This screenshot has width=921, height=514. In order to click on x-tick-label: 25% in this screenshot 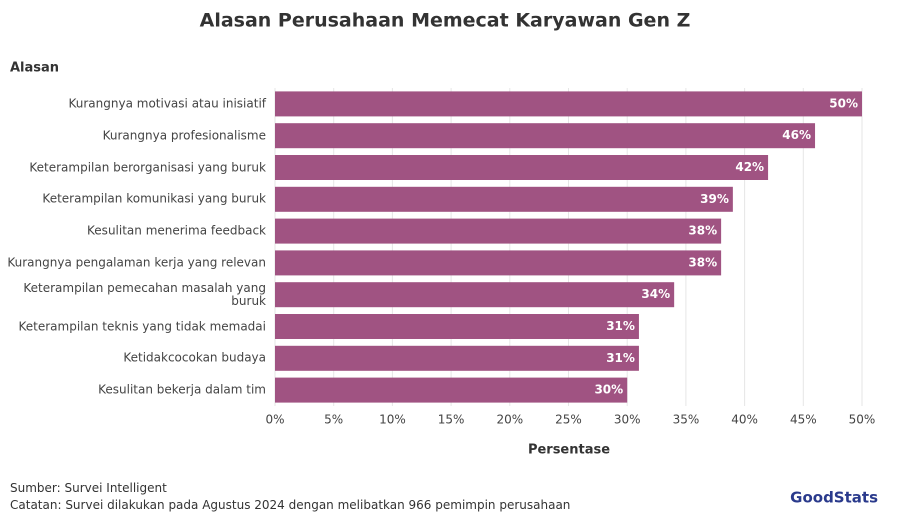, I will do `click(568, 420)`.